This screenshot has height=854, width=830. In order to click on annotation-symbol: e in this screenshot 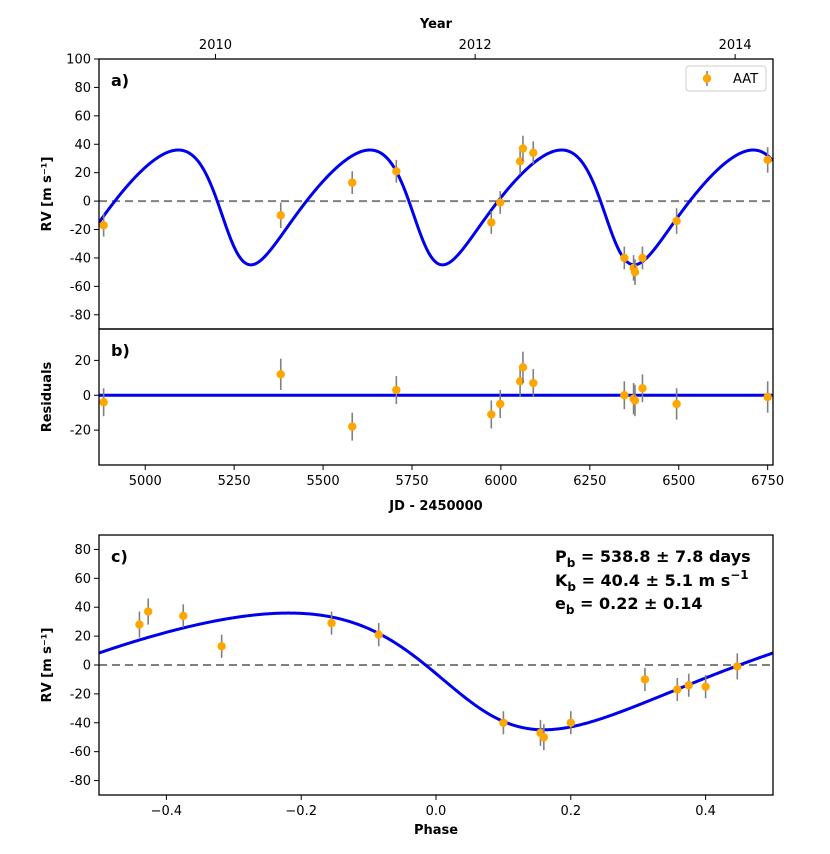, I will do `click(560, 603)`.